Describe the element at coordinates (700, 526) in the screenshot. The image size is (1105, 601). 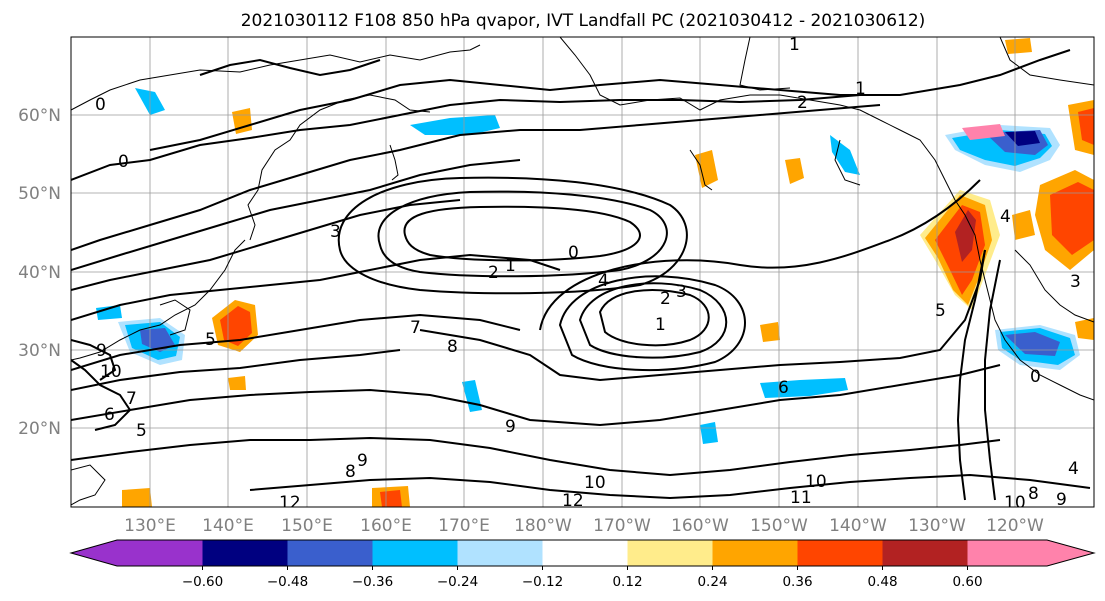
I see `lon-label: 160°W` at that location.